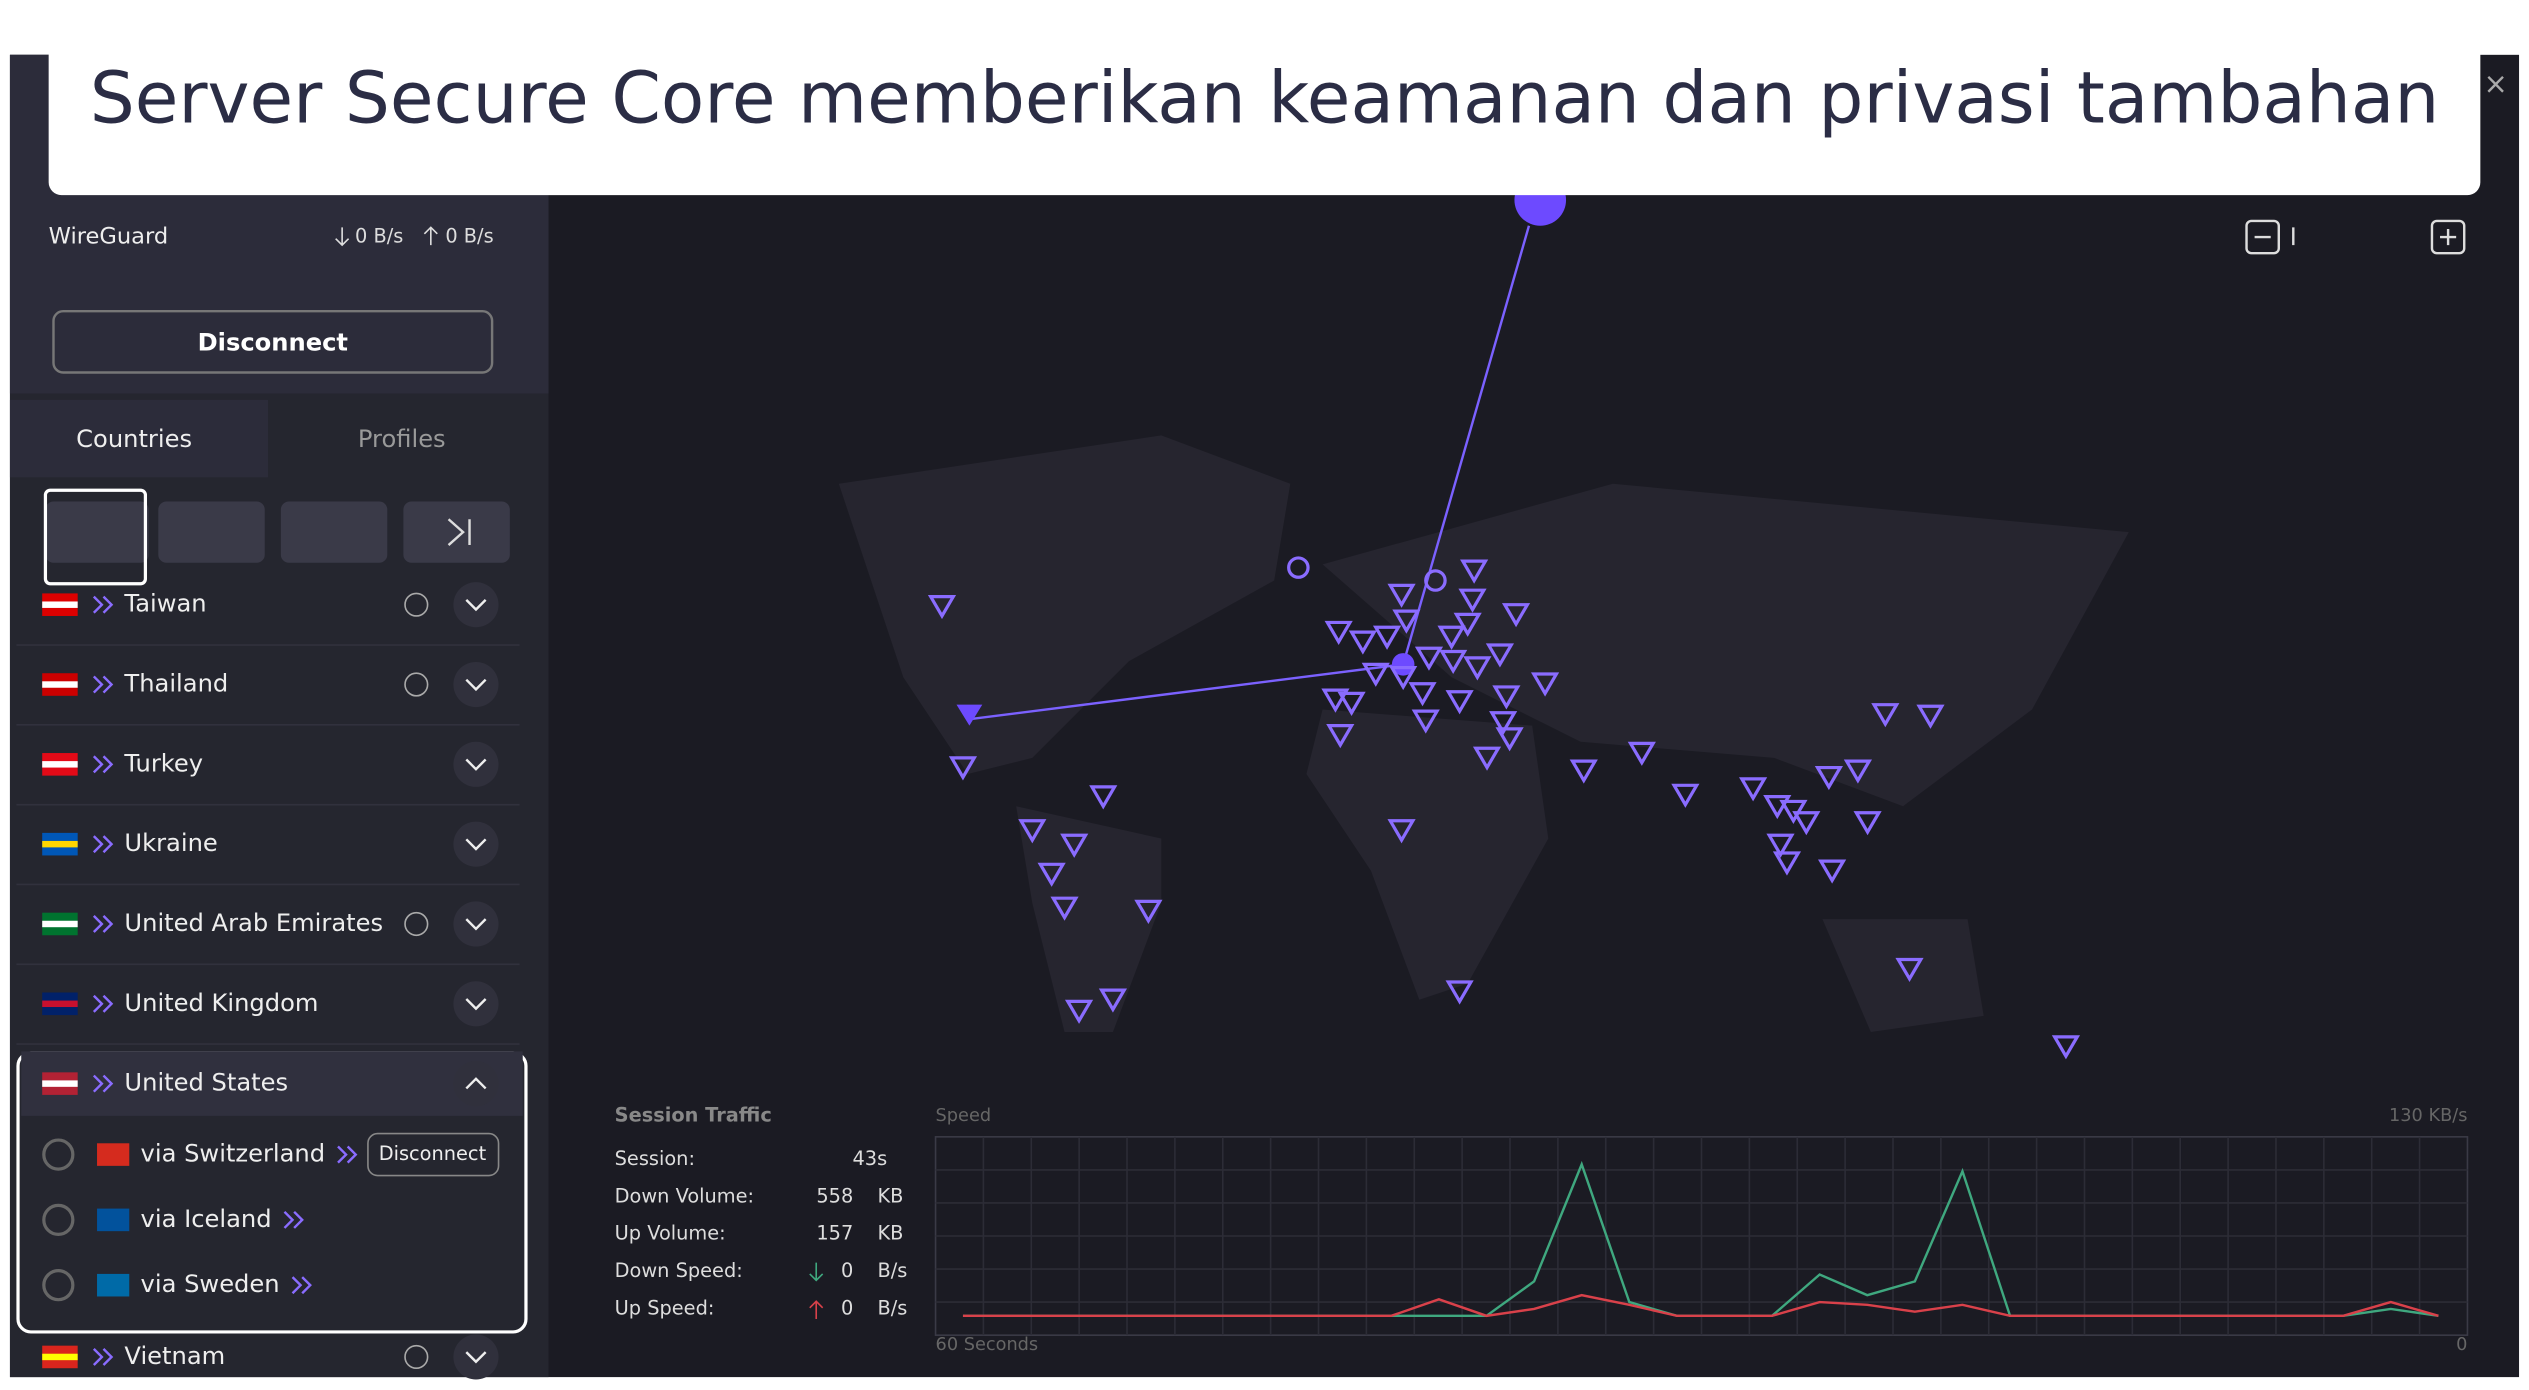 This screenshot has height=1390, width=2529. Describe the element at coordinates (670, 1233) in the screenshot. I see `stat-label: Up Volume:` at that location.